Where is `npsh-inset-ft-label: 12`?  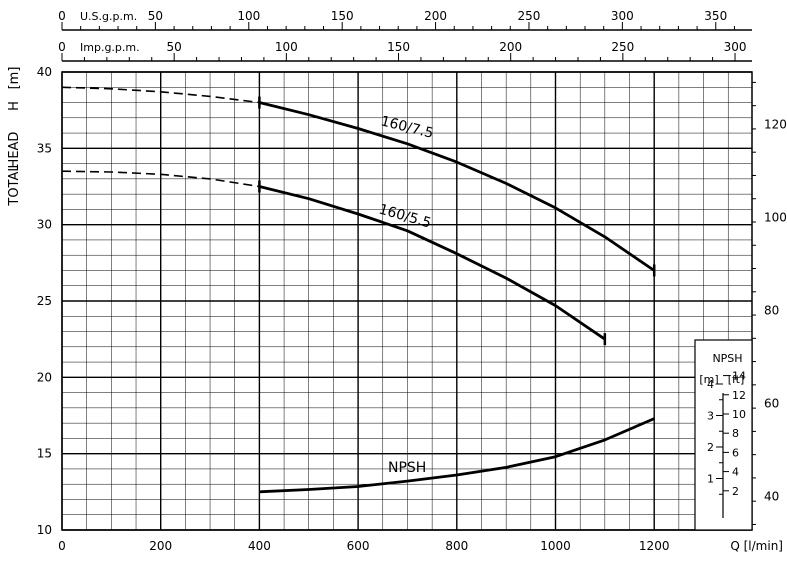 npsh-inset-ft-label: 12 is located at coordinates (739, 395).